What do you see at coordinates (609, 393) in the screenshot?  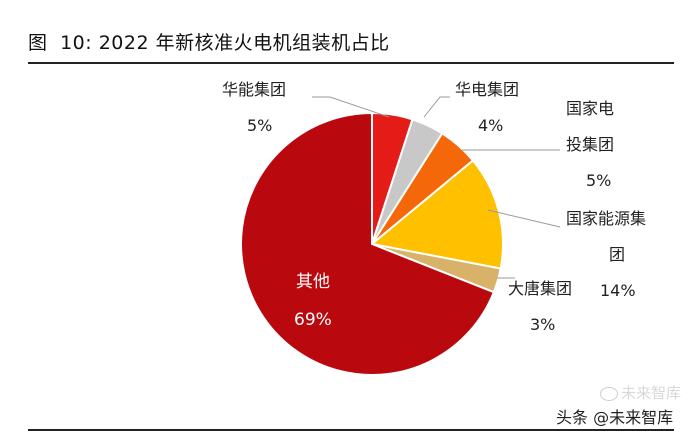 I see `chat-bubble-icon` at bounding box center [609, 393].